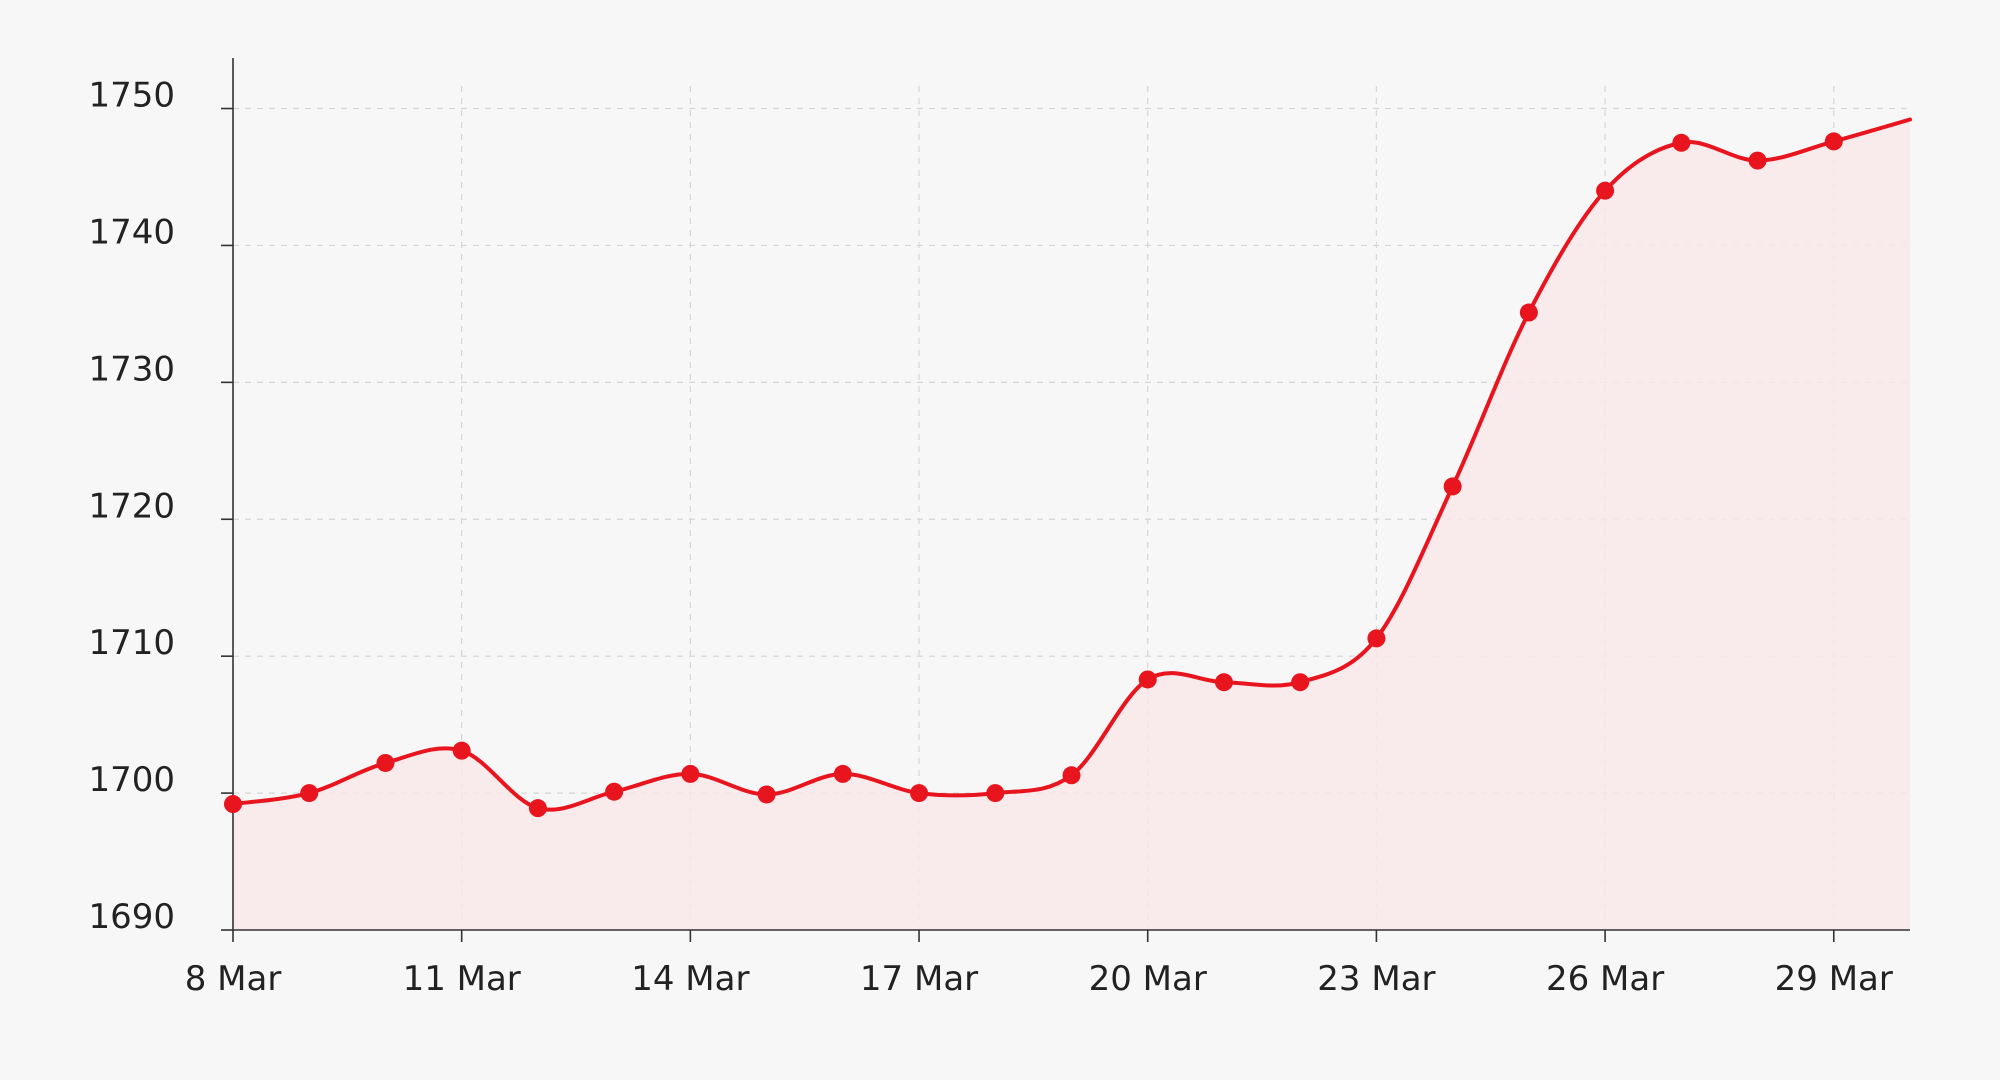 The image size is (2000, 1080). I want to click on x-tick-label: 17 Mar, so click(919, 979).